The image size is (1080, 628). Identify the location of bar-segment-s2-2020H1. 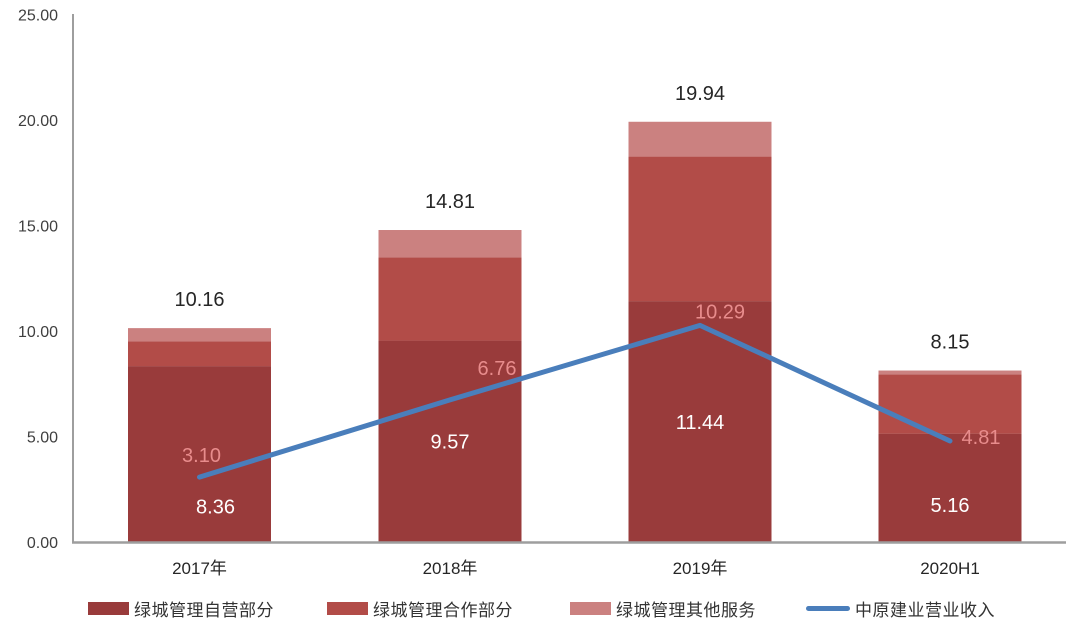
(950, 372).